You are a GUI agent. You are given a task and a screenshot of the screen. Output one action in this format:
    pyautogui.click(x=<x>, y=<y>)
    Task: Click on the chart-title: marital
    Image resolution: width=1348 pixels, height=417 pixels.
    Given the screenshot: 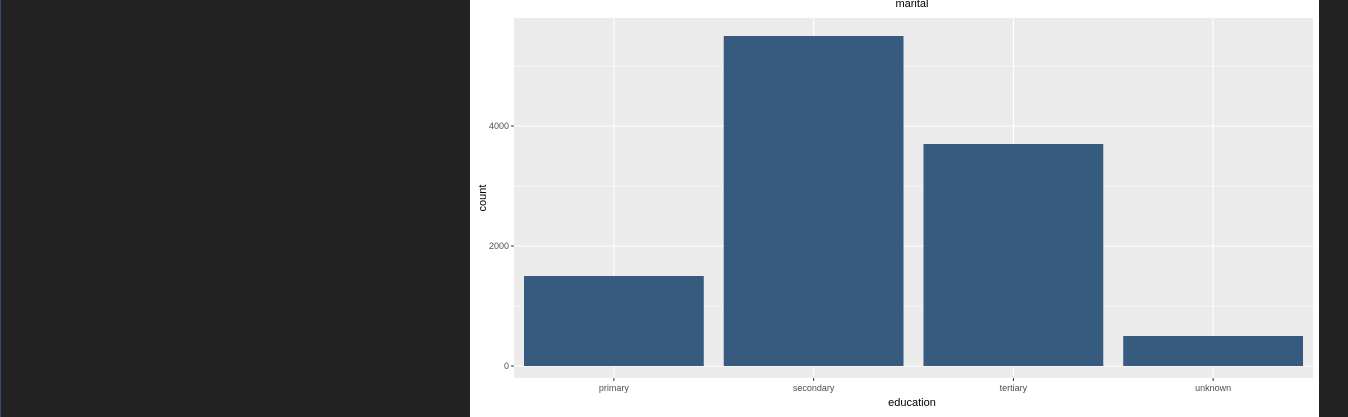 What is the action you would take?
    pyautogui.click(x=911, y=5)
    